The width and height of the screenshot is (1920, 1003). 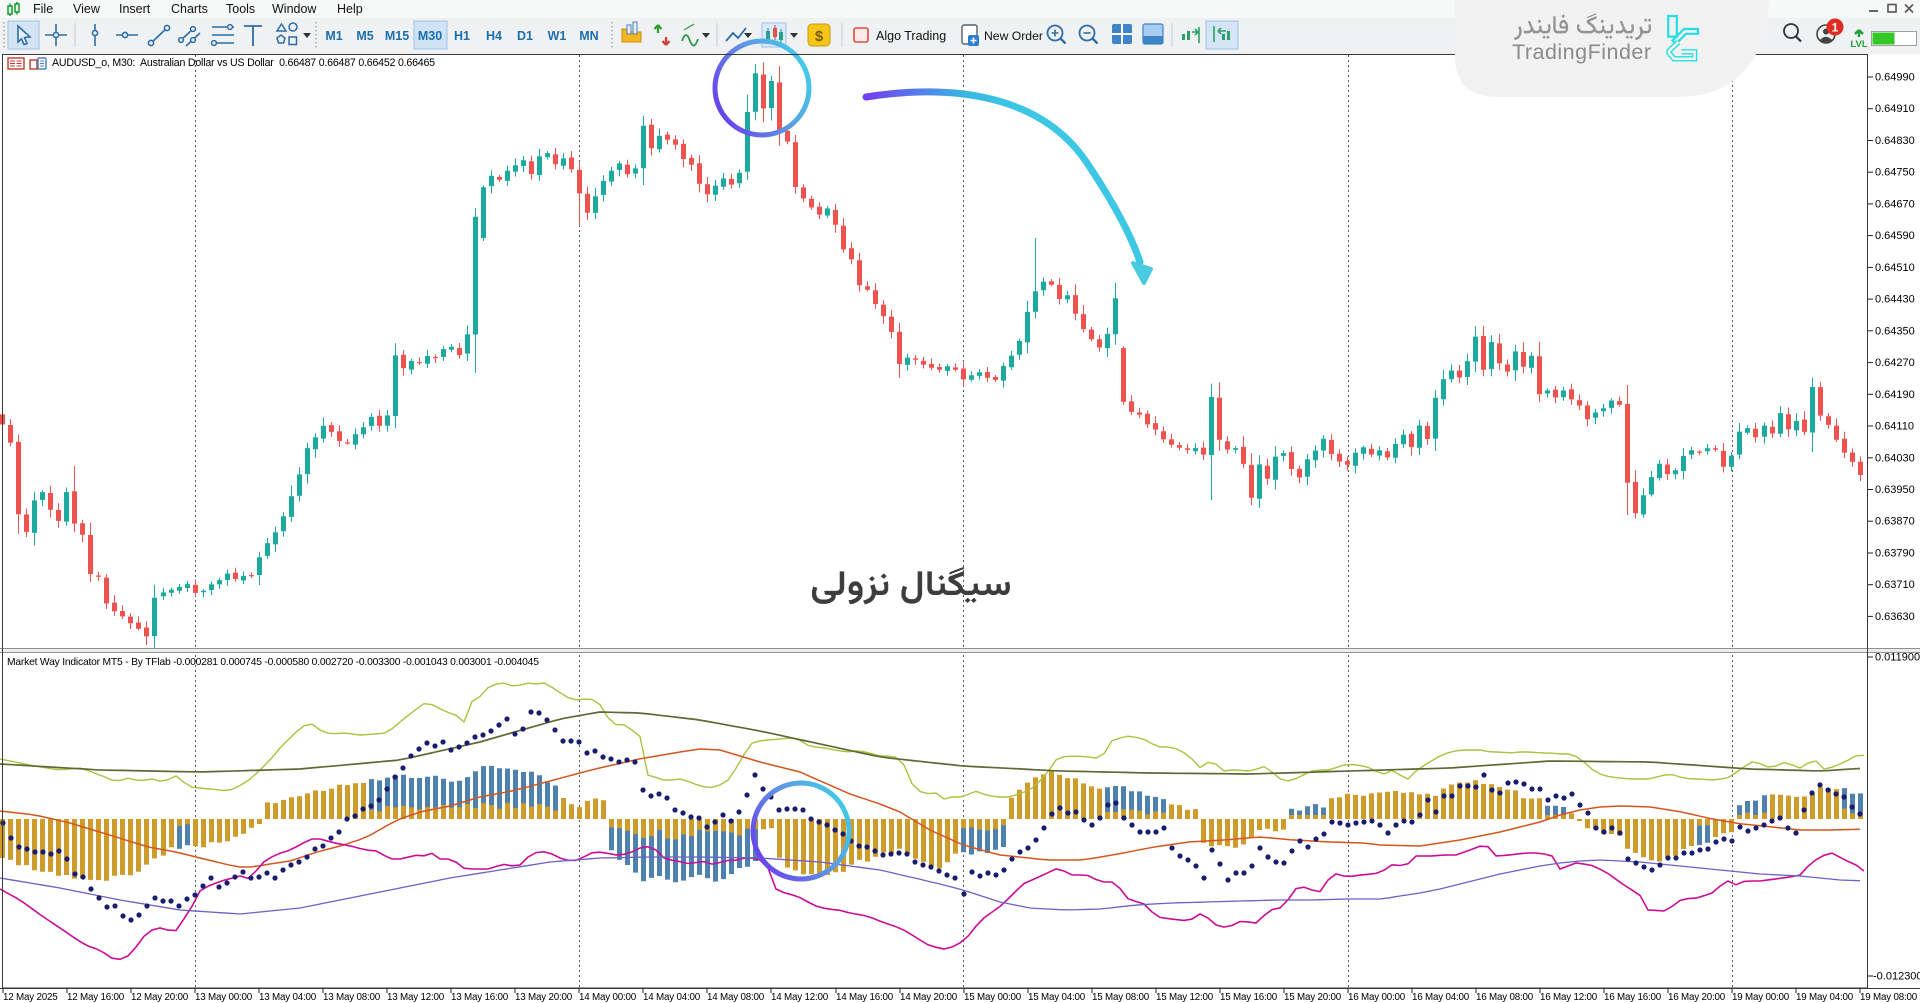 What do you see at coordinates (993, 997) in the screenshot?
I see `svg-text: 15 May 00:00` at bounding box center [993, 997].